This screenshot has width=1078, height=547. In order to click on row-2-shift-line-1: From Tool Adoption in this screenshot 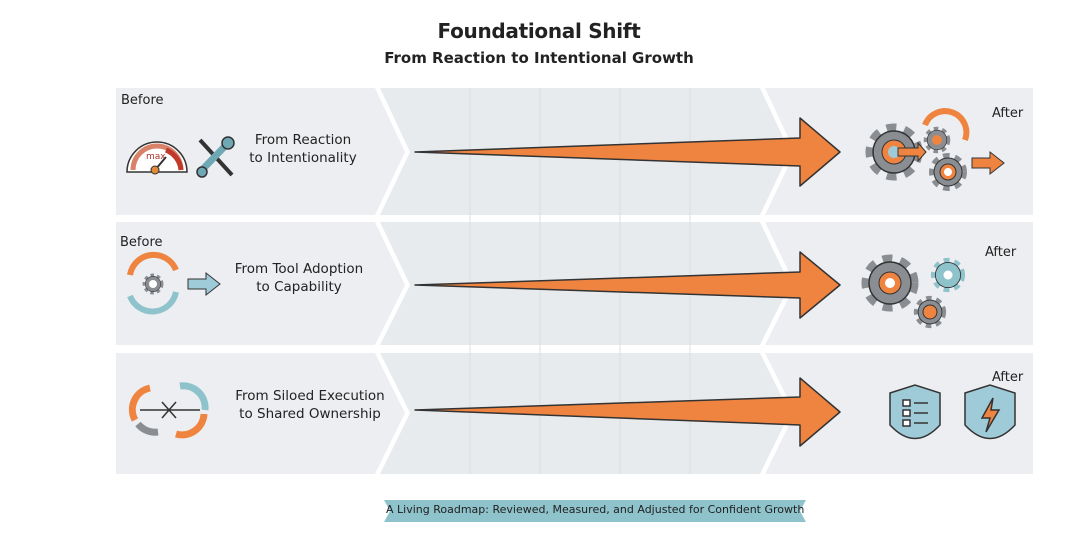, I will do `click(299, 269)`.